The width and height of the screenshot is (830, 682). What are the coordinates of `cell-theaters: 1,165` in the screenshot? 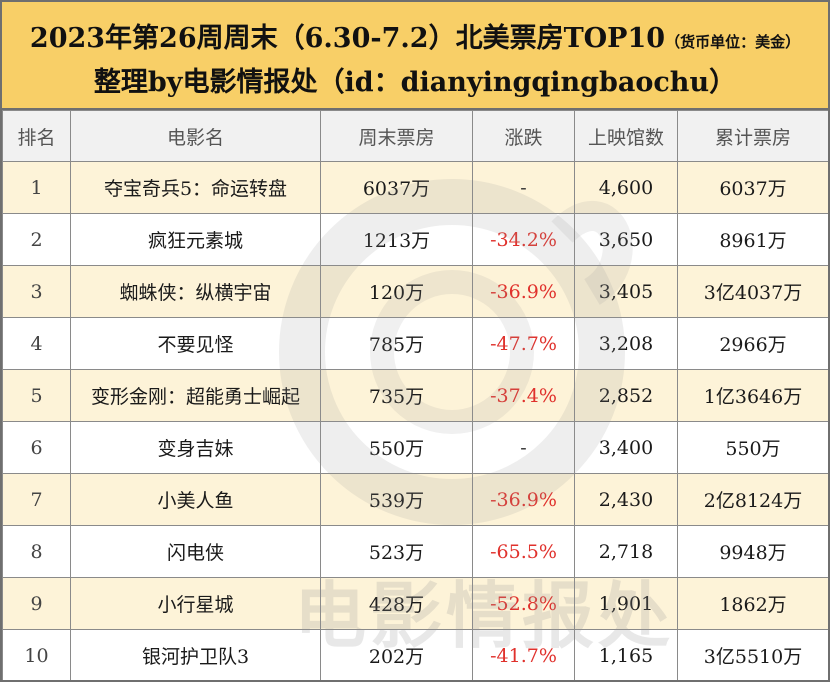 It's located at (626, 654).